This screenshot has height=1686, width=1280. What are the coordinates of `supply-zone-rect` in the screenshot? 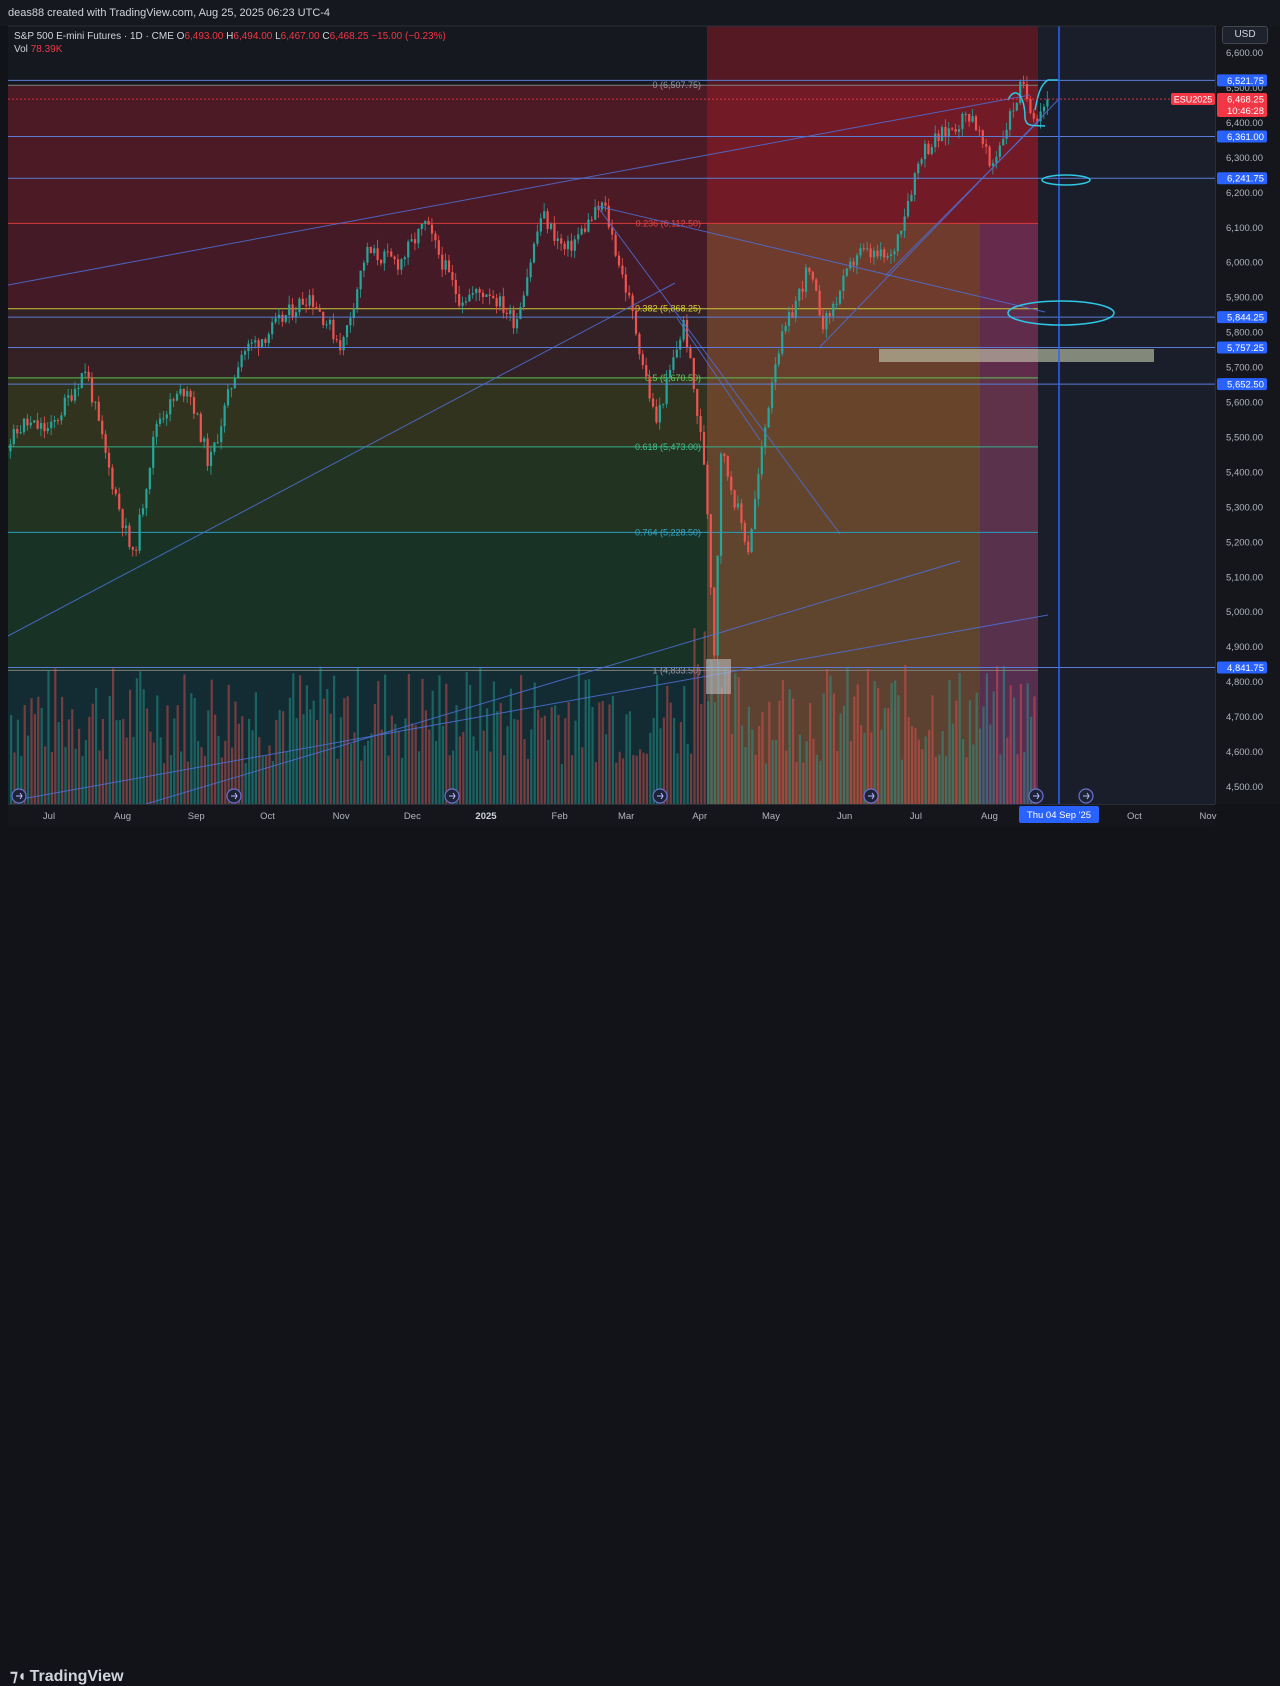 It's located at (1016, 355).